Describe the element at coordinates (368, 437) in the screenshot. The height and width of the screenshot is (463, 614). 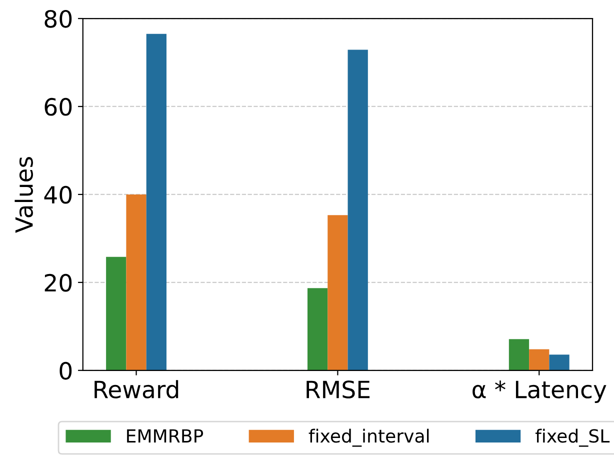
I see `legend-label: fixed_interval` at that location.